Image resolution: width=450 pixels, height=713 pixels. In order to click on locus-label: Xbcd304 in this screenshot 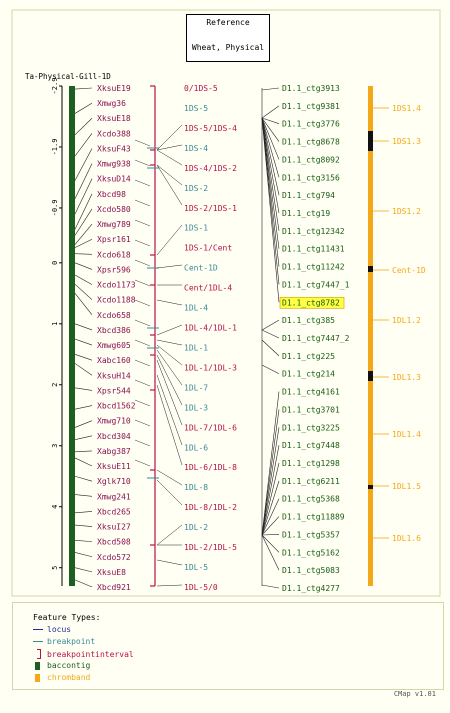, I will do `click(114, 436)`.